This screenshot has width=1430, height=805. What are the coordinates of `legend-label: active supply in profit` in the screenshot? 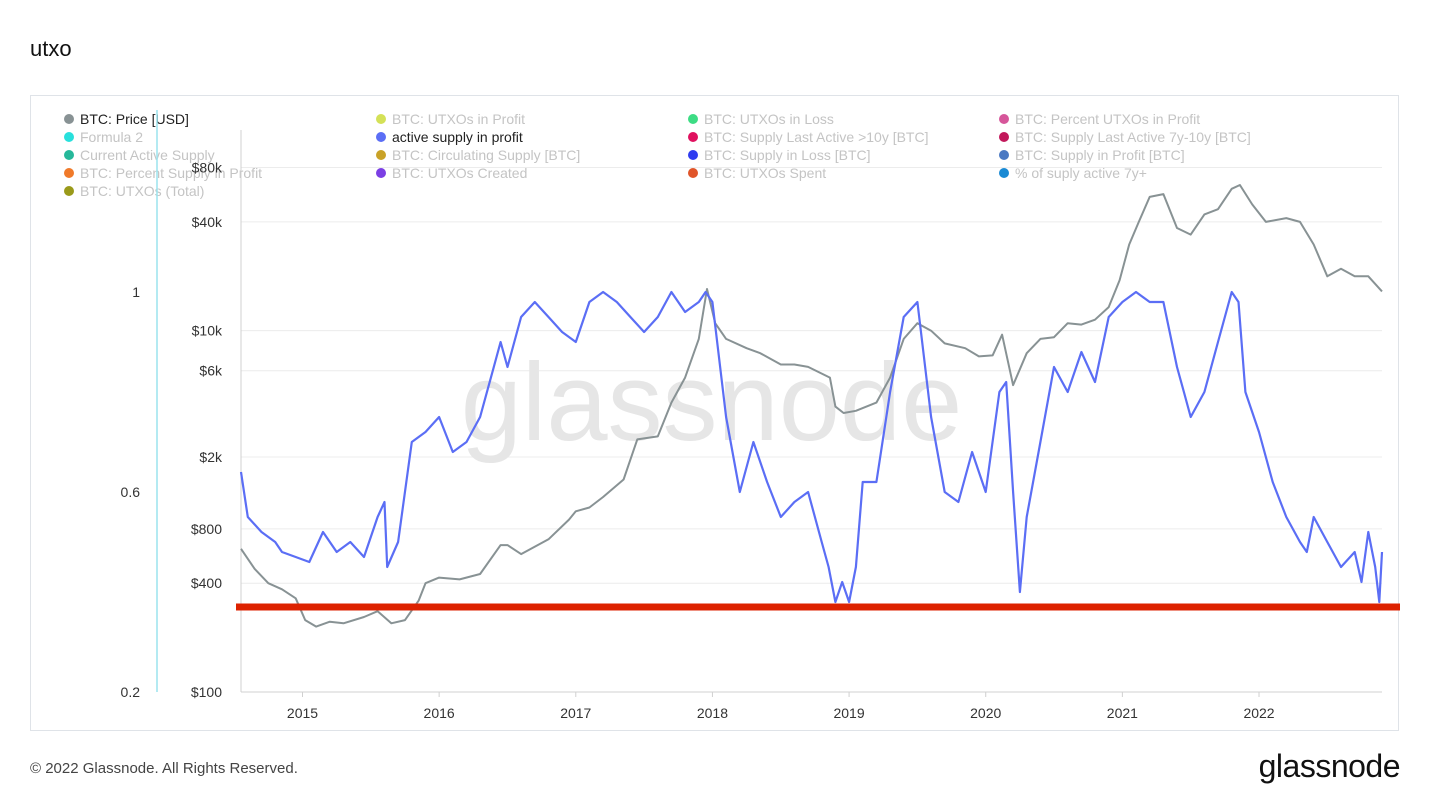 It's located at (457, 137).